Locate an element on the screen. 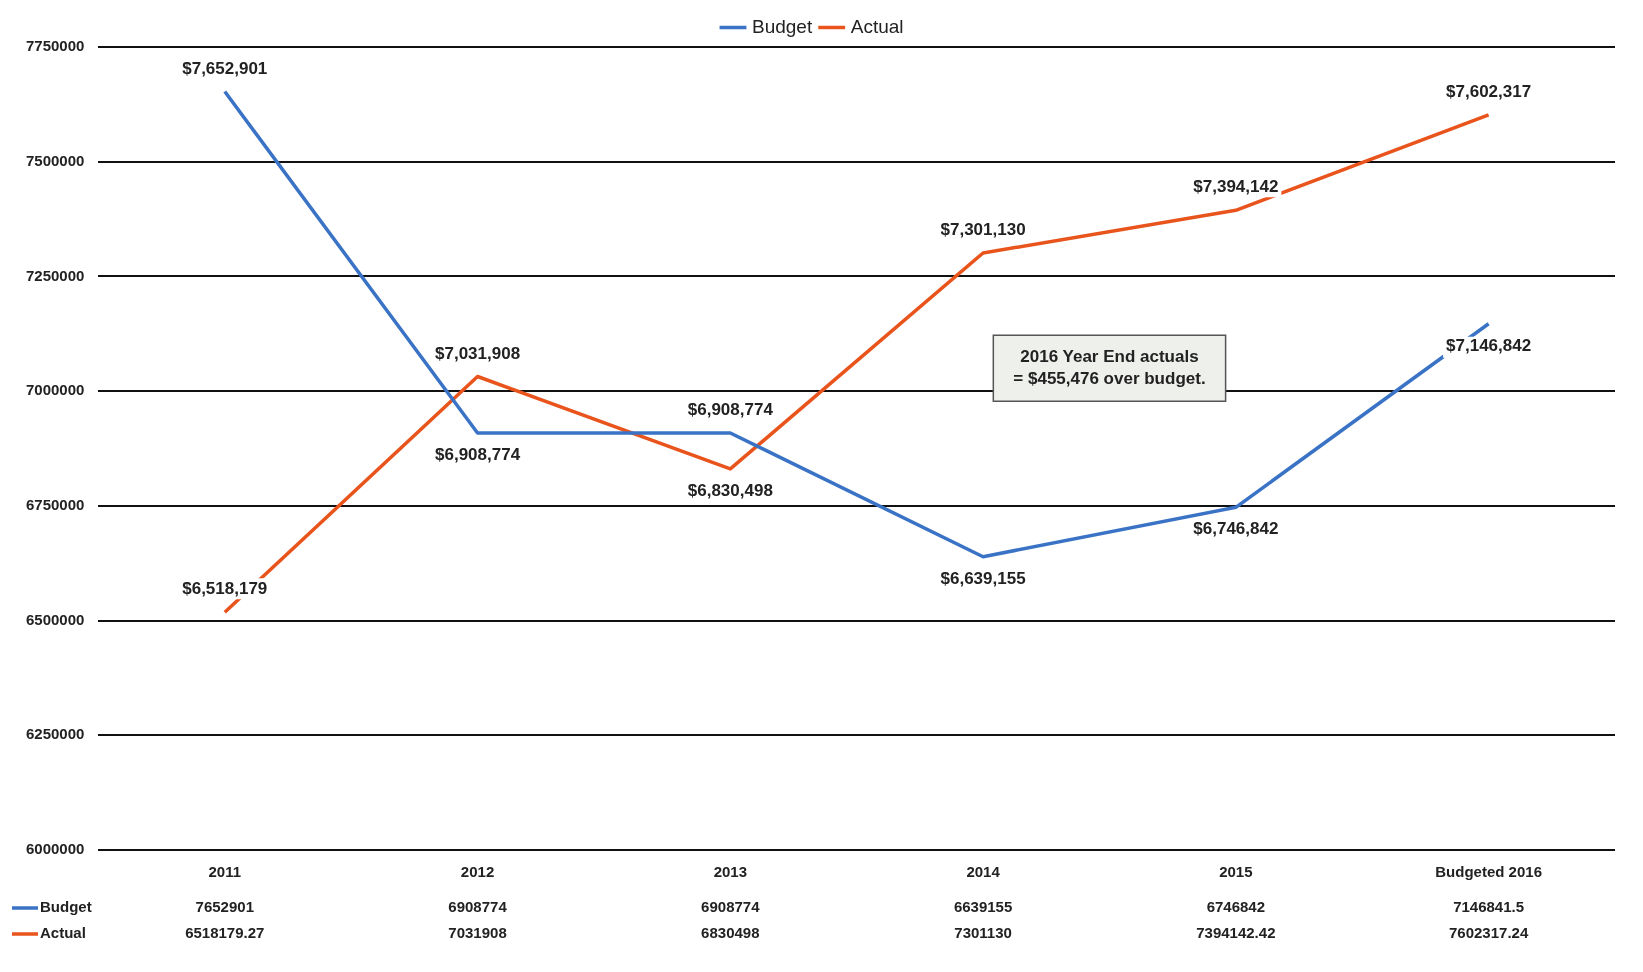 This screenshot has width=1643, height=972. data-label: 7602317.24 is located at coordinates (1488, 933).